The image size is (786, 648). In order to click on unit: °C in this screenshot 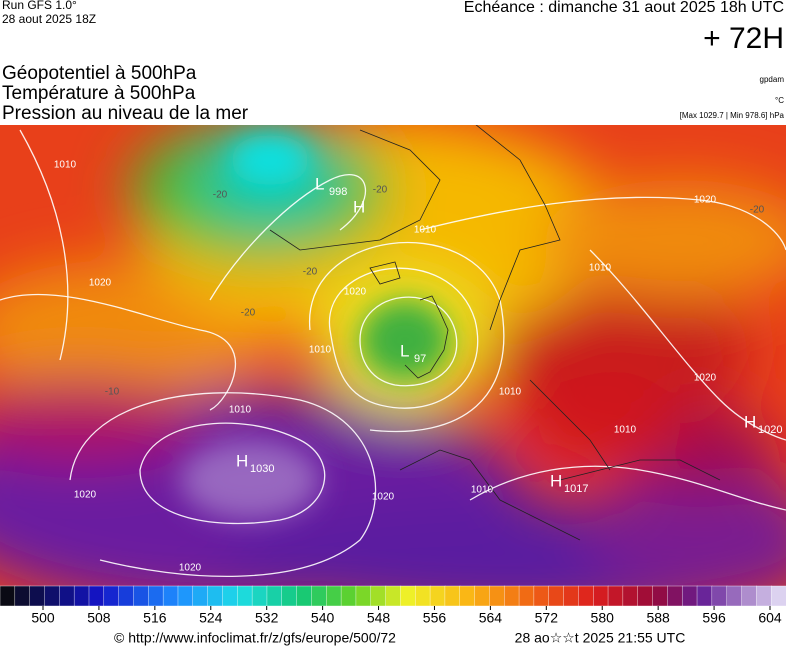, I will do `click(779, 100)`.